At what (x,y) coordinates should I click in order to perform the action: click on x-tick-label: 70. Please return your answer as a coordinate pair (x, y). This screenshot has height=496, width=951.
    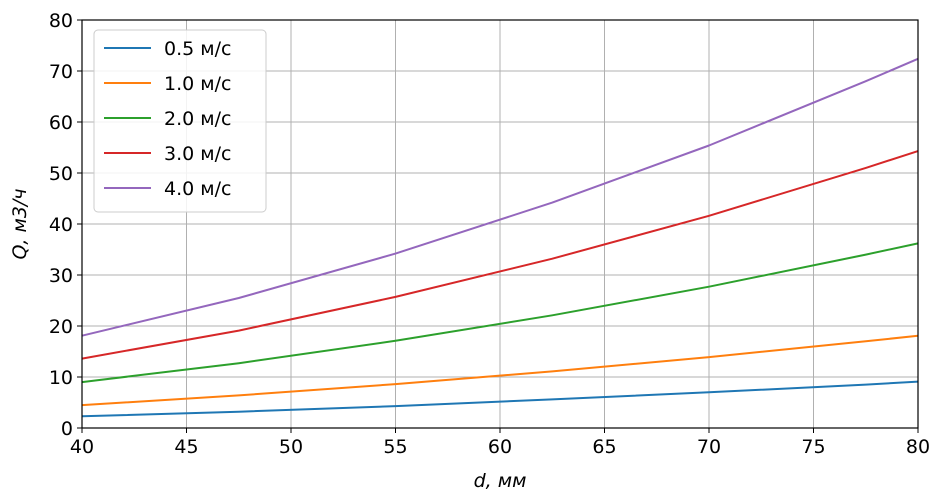
    Looking at the image, I should click on (709, 447).